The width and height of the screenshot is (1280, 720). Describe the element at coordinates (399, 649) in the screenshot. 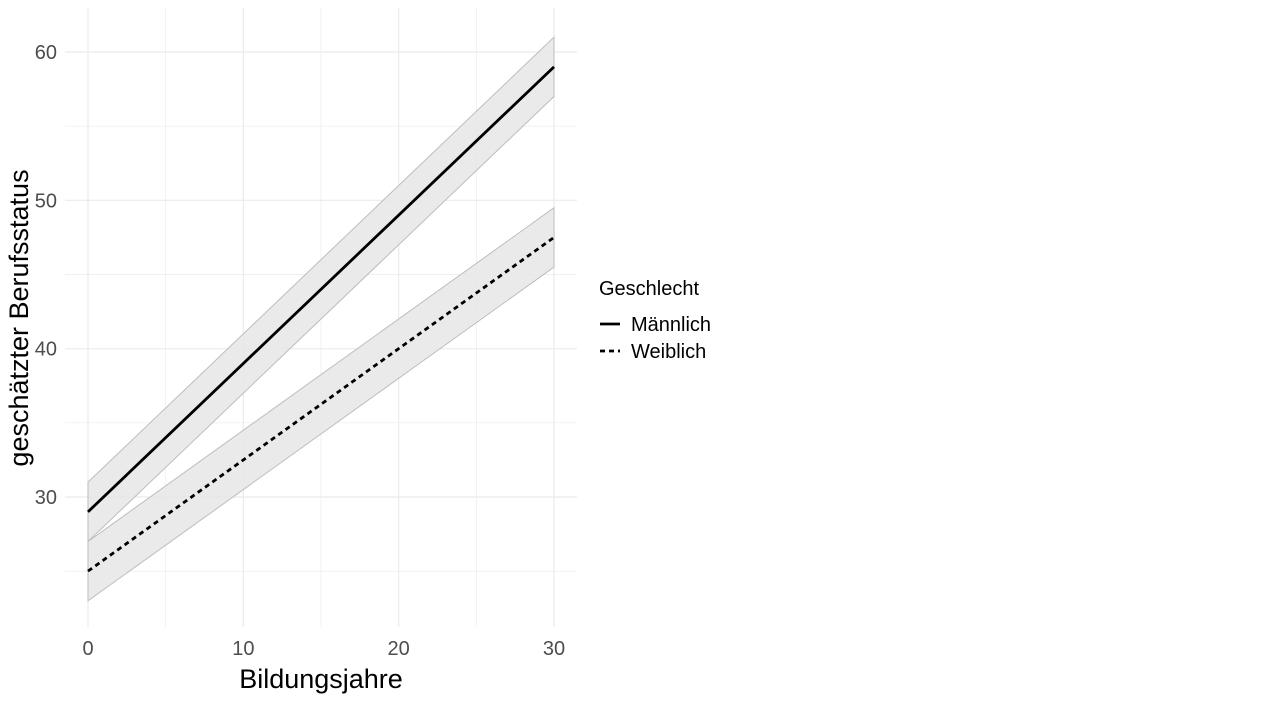

I see `x-tick-label: 20` at that location.